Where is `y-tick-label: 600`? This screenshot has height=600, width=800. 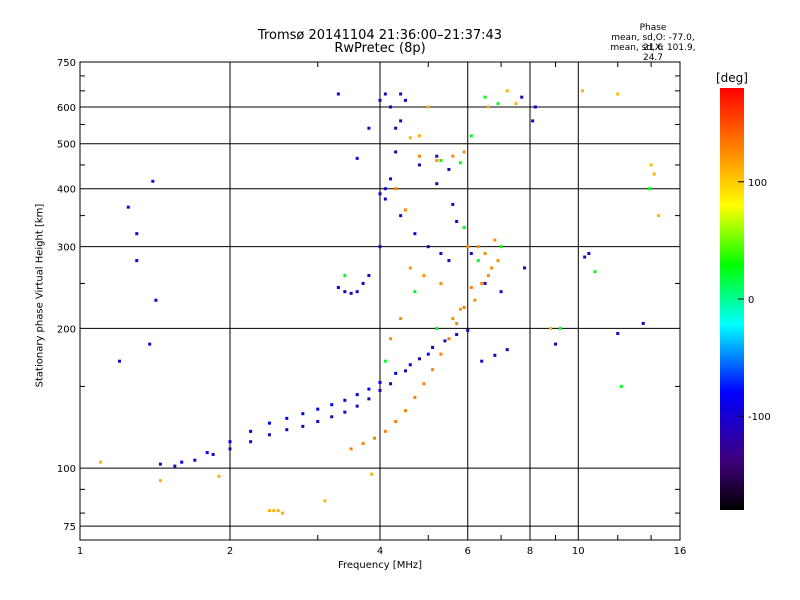 y-tick-label: 600 is located at coordinates (66, 108).